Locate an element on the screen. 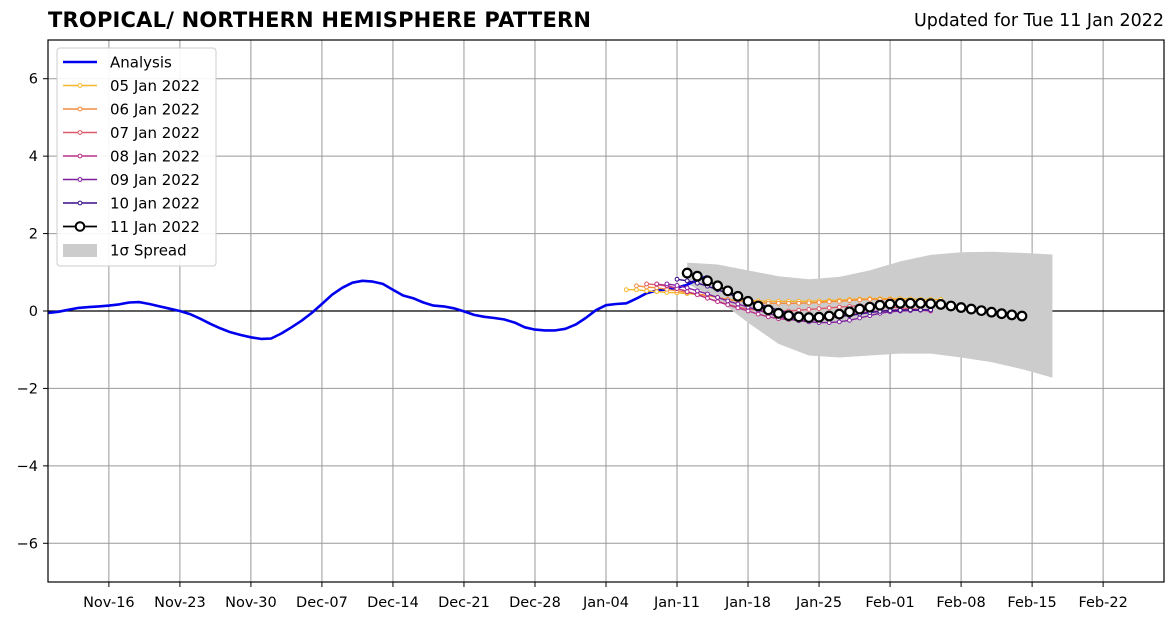  legend-entry: 06 Jan 2022 is located at coordinates (131, 110).